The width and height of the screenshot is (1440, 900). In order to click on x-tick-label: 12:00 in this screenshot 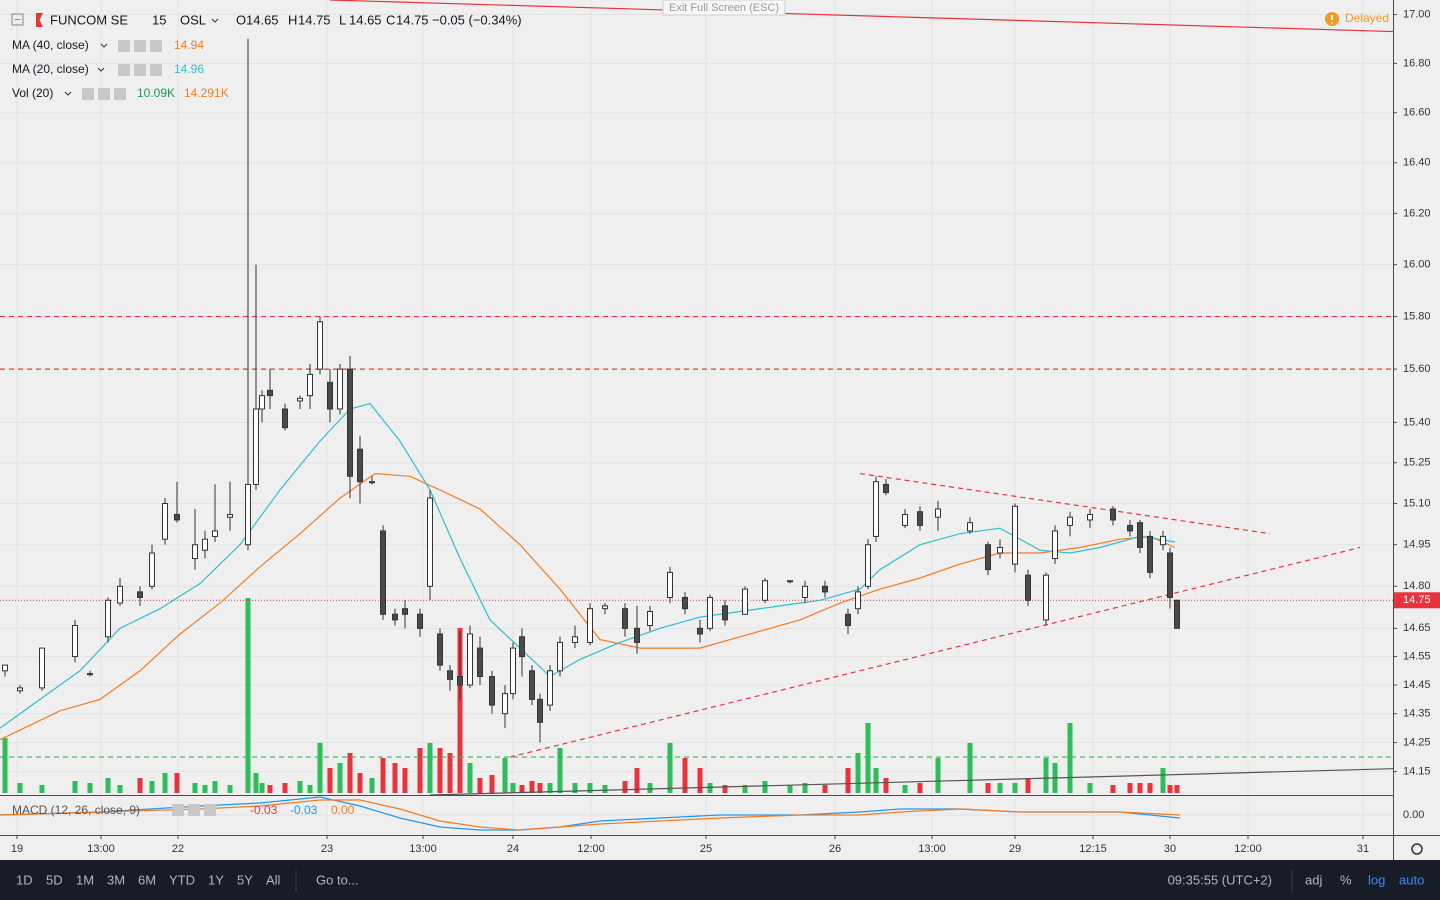, I will do `click(1248, 849)`.